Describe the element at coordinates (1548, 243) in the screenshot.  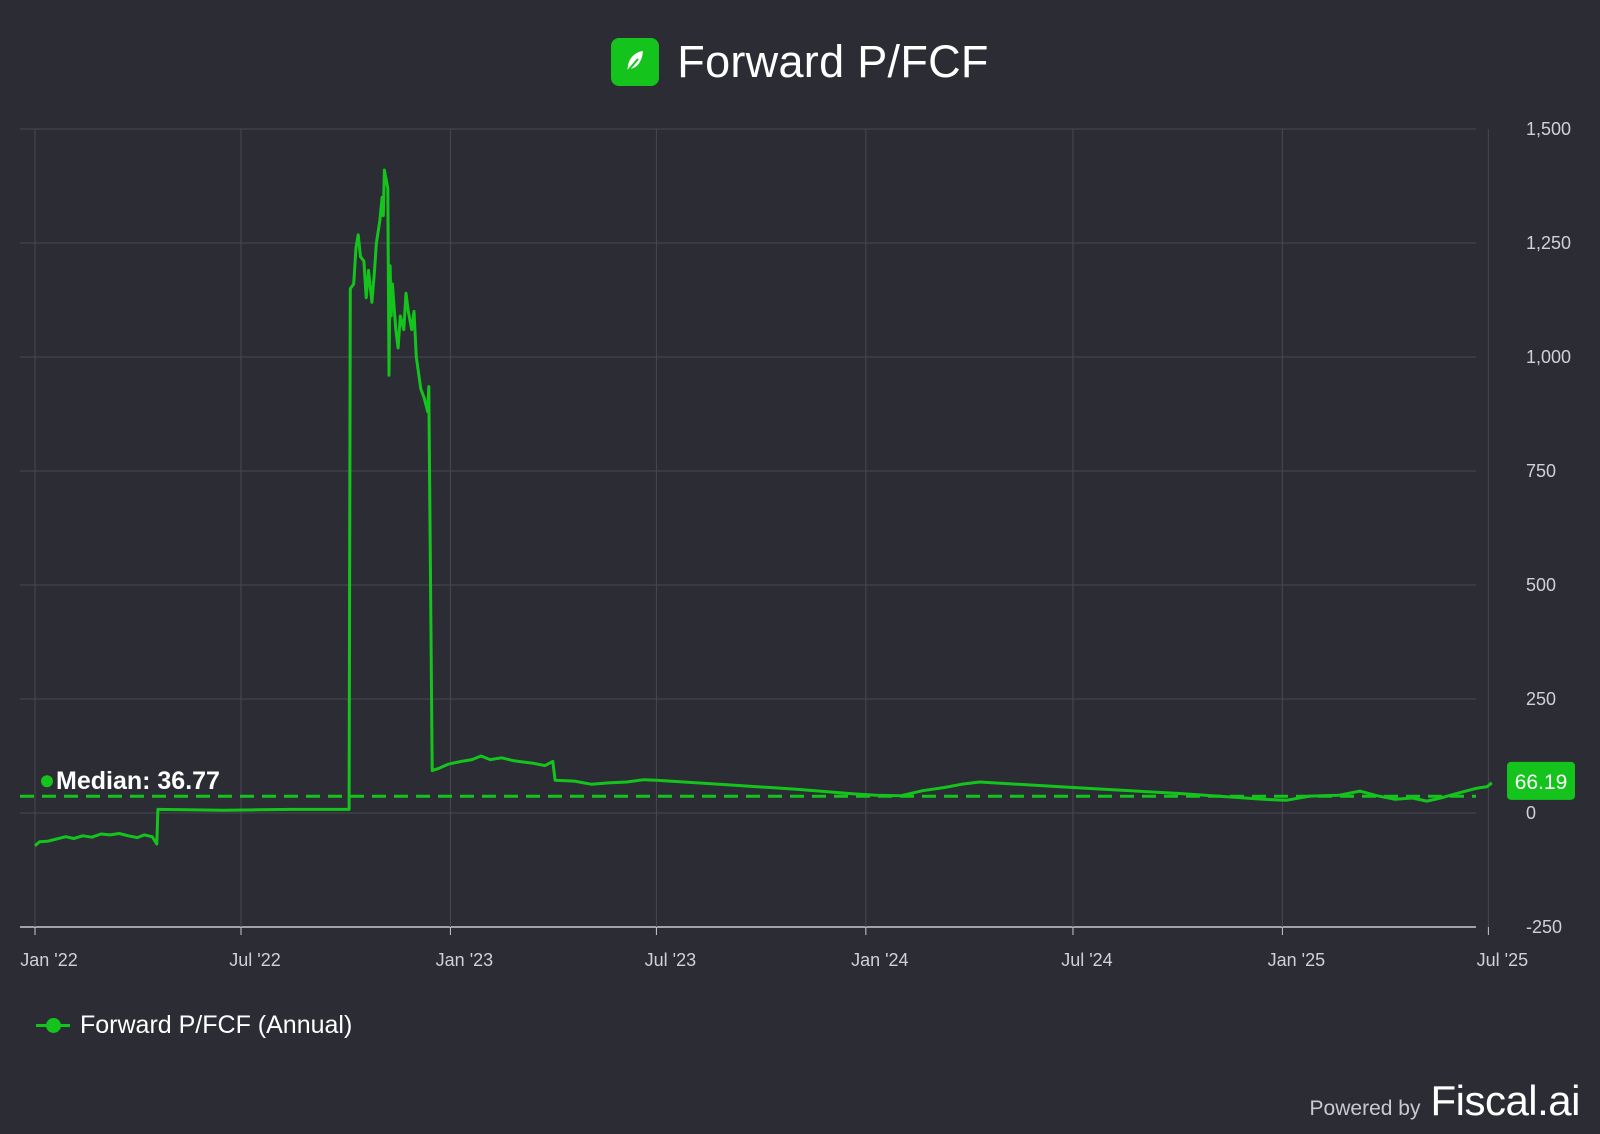
I see `y-tick-label: 1,250` at that location.